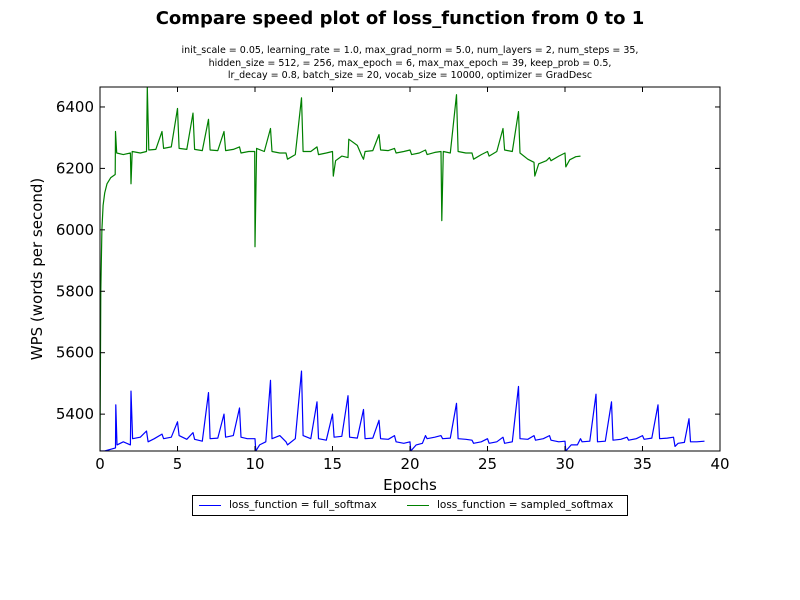 The height and width of the screenshot is (600, 800). I want to click on x-tick-label: 0, so click(100, 464).